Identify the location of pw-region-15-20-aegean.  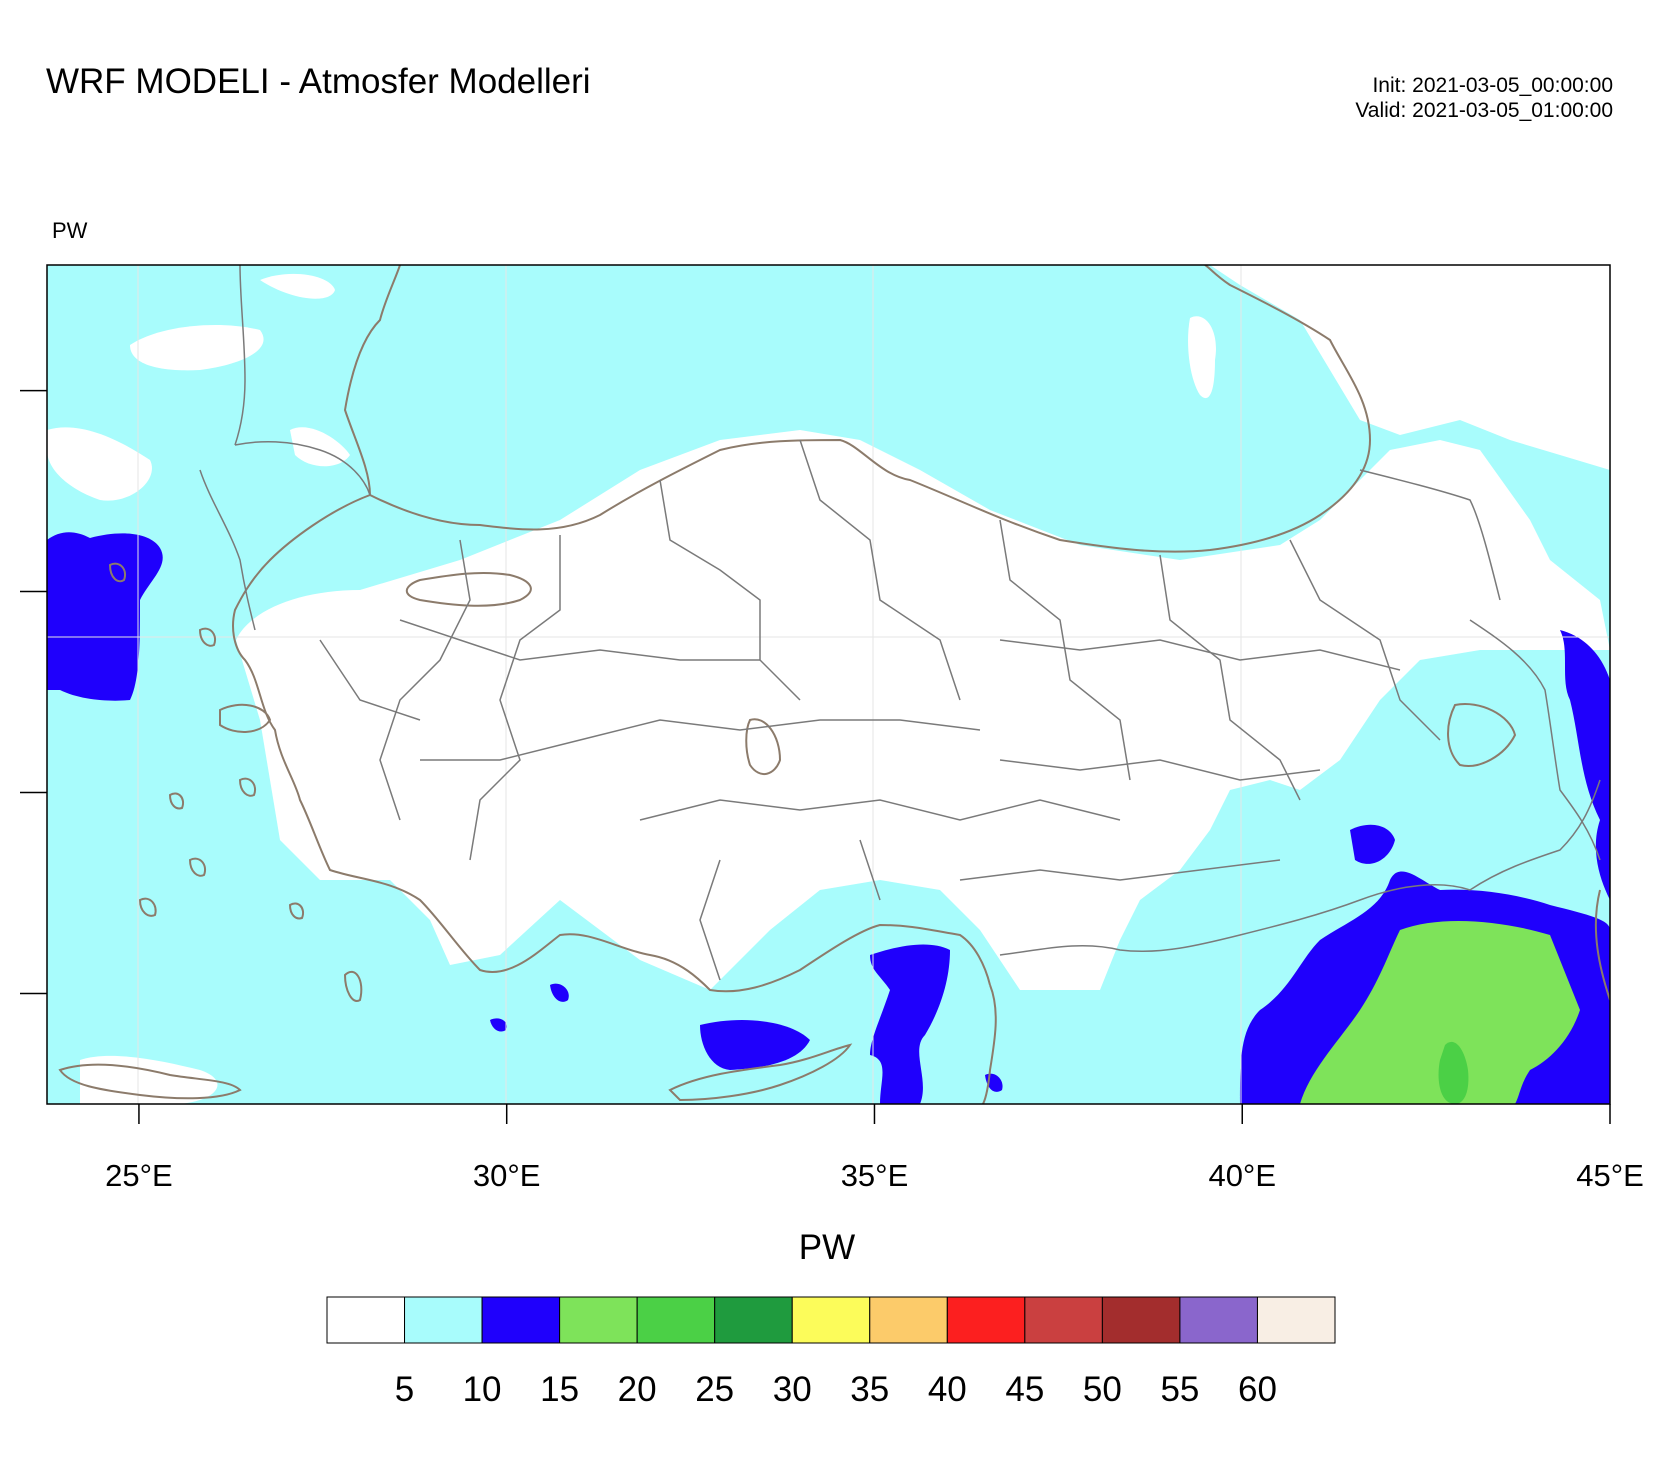
(105, 616).